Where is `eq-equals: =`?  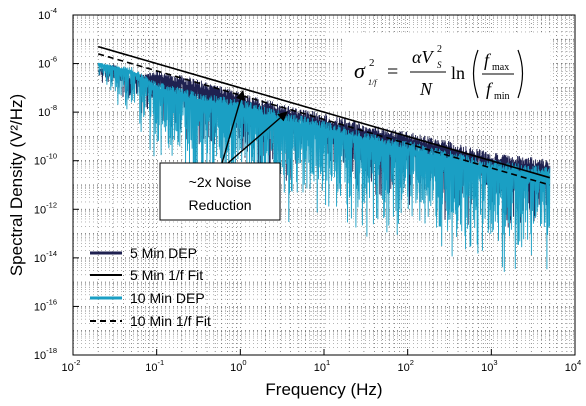
eq-equals: = is located at coordinates (392, 72).